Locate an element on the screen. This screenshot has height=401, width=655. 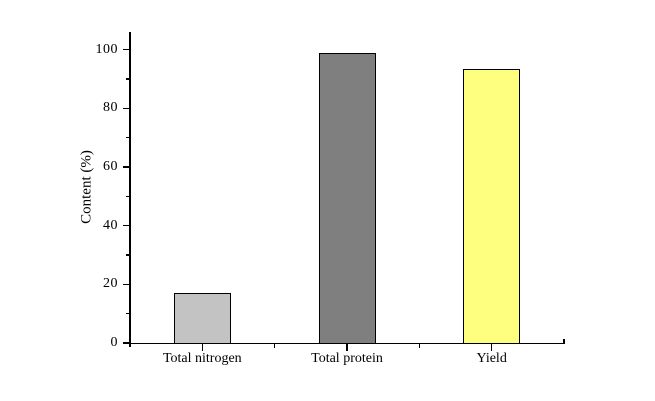
bar-total-nitrogen is located at coordinates (202, 318).